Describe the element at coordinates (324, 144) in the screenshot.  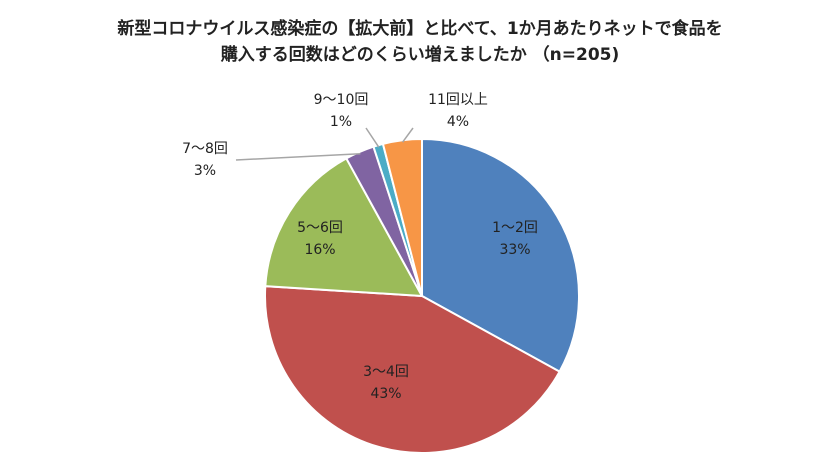
I see `leader-lines` at that location.